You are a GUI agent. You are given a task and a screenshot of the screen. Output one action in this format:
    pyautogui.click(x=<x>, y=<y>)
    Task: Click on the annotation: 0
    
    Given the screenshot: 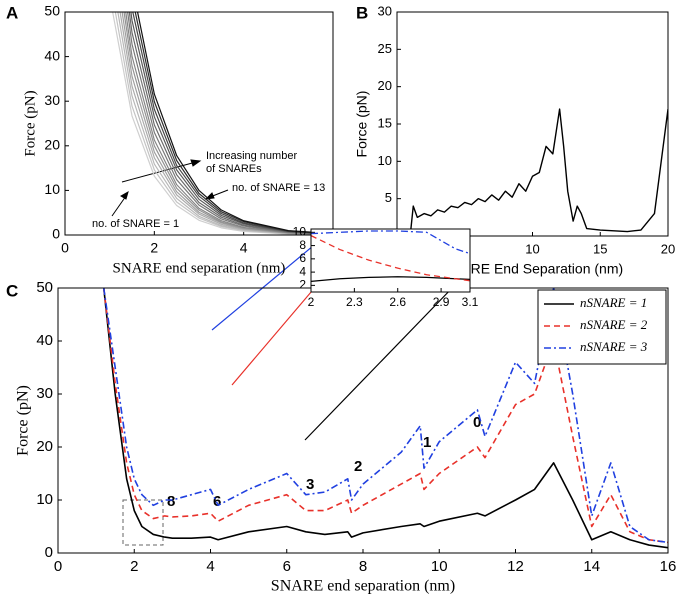 What is the action you would take?
    pyautogui.click(x=477, y=422)
    